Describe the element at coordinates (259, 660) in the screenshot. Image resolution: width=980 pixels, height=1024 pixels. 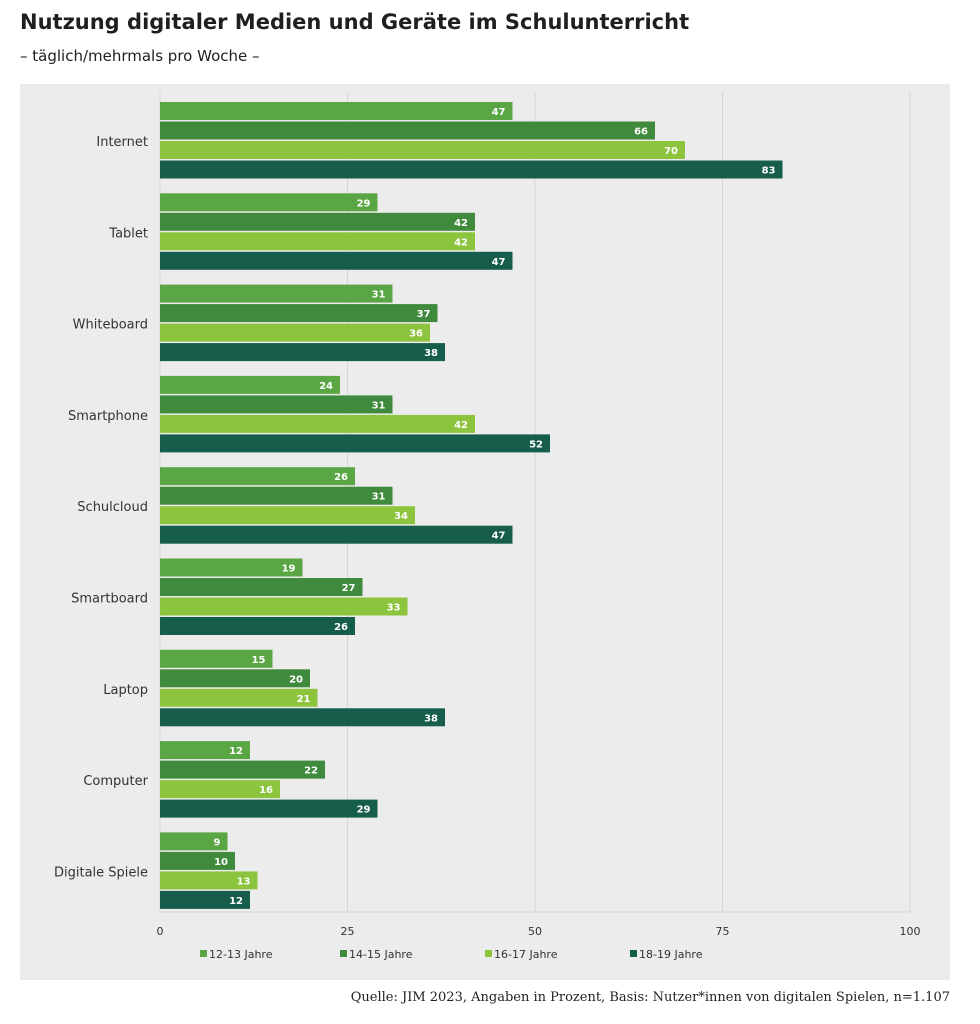
I see `data-label: 15` at that location.